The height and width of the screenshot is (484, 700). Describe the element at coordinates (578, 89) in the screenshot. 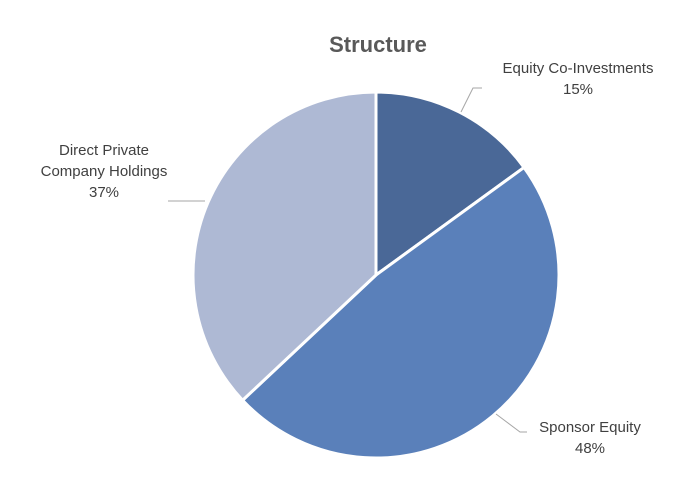

I see `slice-value-equity-co-investments: 15%` at that location.